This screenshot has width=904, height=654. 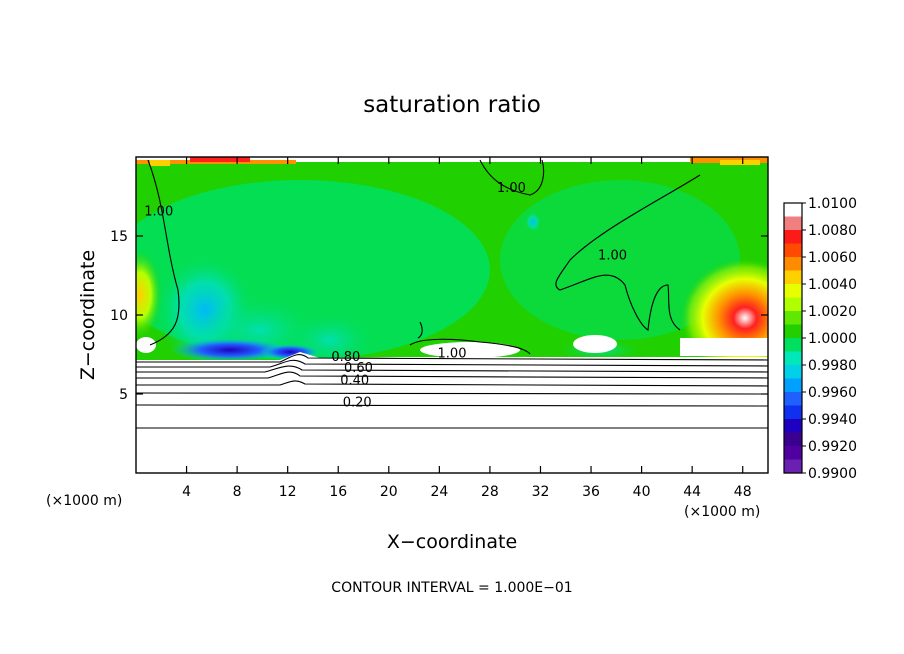 I want to click on x-tick-label: 32, so click(x=541, y=492).